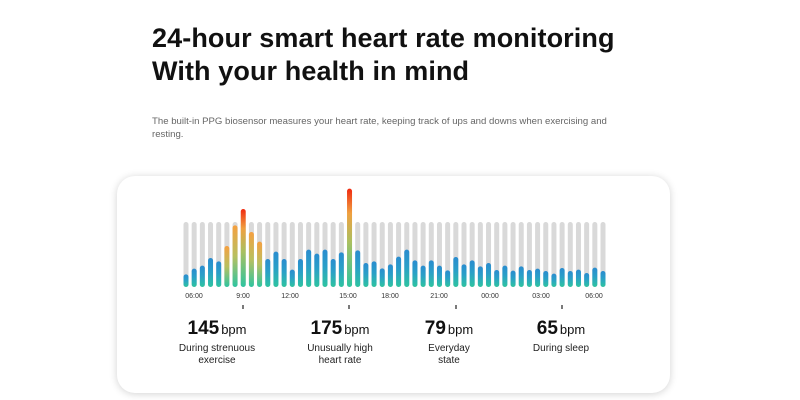  Describe the element at coordinates (340, 354) in the screenshot. I see `stat-label: Unusually high heart rate` at that location.